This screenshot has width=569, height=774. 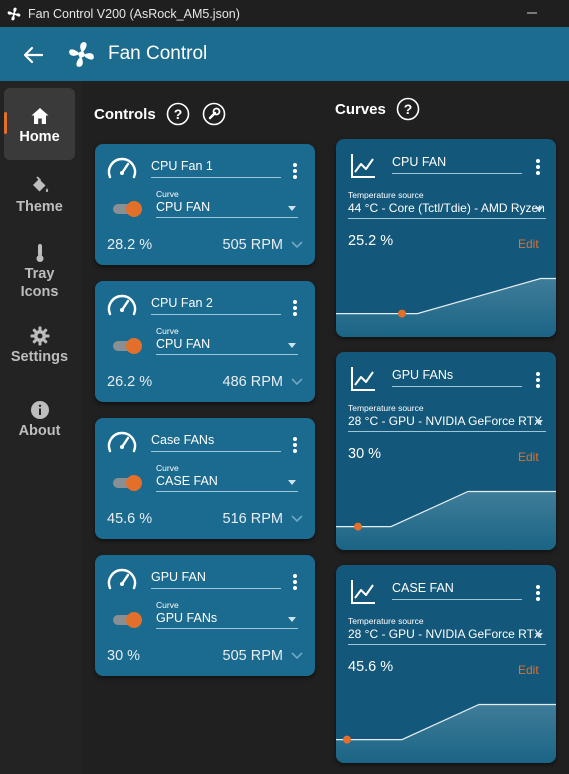 I want to click on control-card: CPU Fan 1 Curve CPU FAN 28.2 % 505 RPM, so click(x=205, y=204).